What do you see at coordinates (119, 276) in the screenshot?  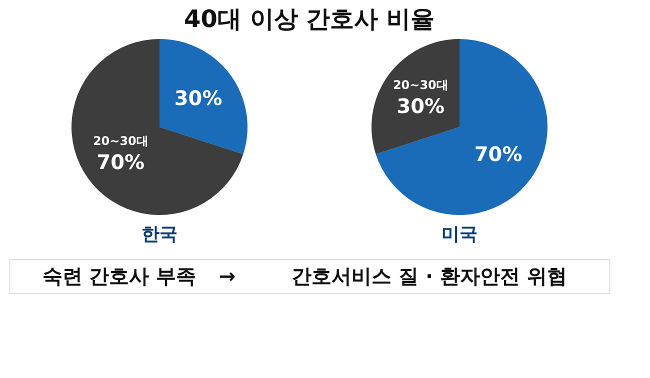 I see `text: 숙련 간호사 부족` at bounding box center [119, 276].